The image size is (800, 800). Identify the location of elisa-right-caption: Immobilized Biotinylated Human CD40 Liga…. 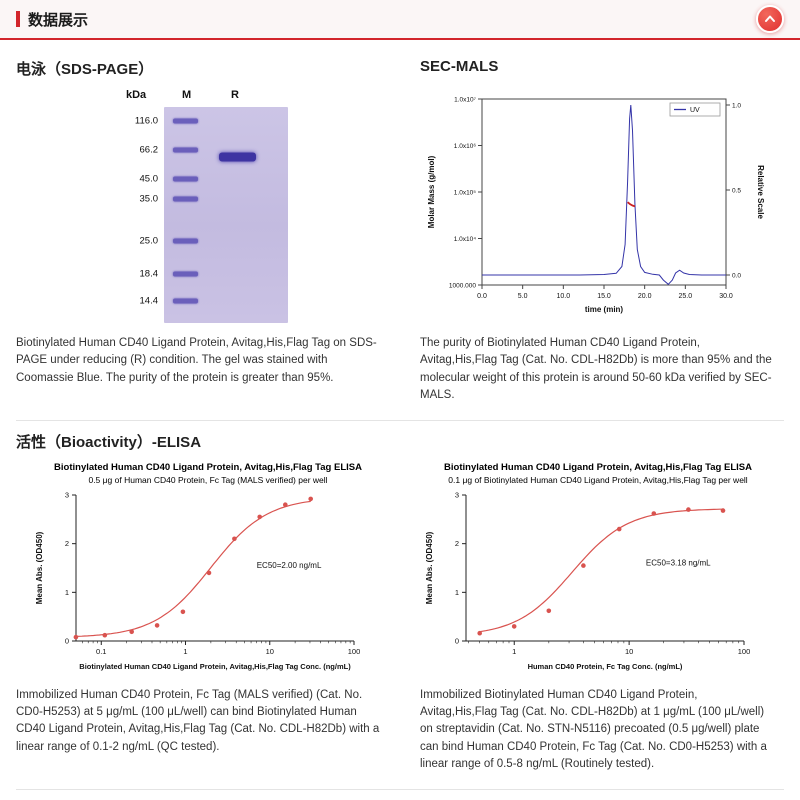
(593, 729).